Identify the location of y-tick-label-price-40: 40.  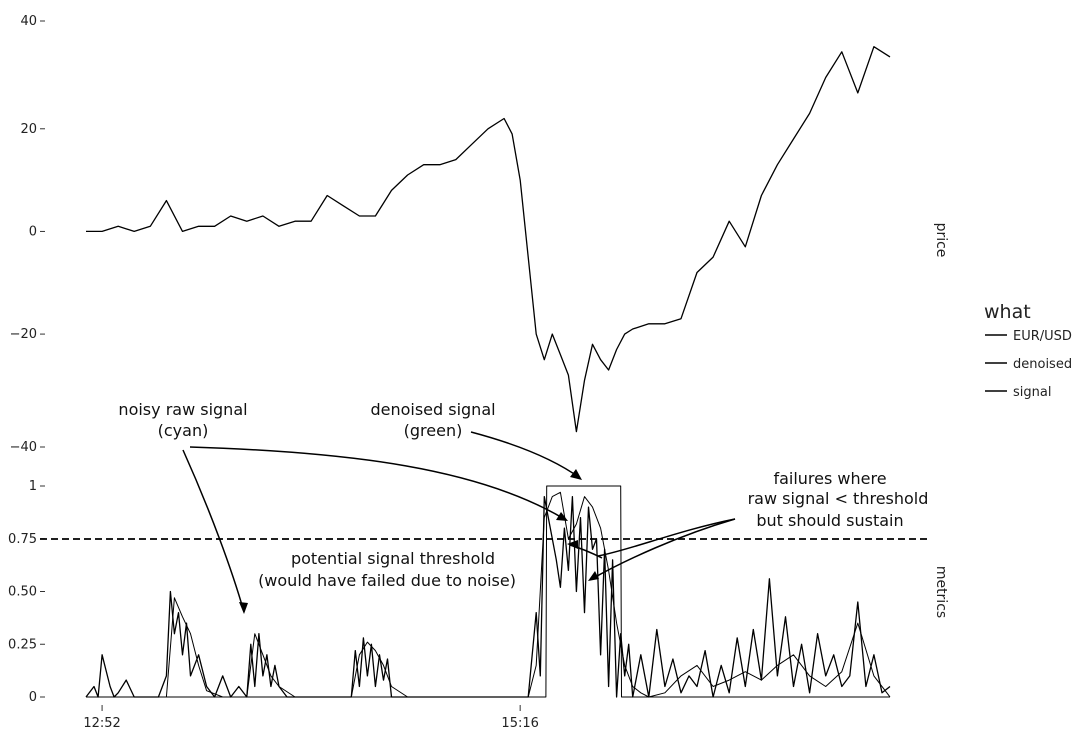
(28, 21).